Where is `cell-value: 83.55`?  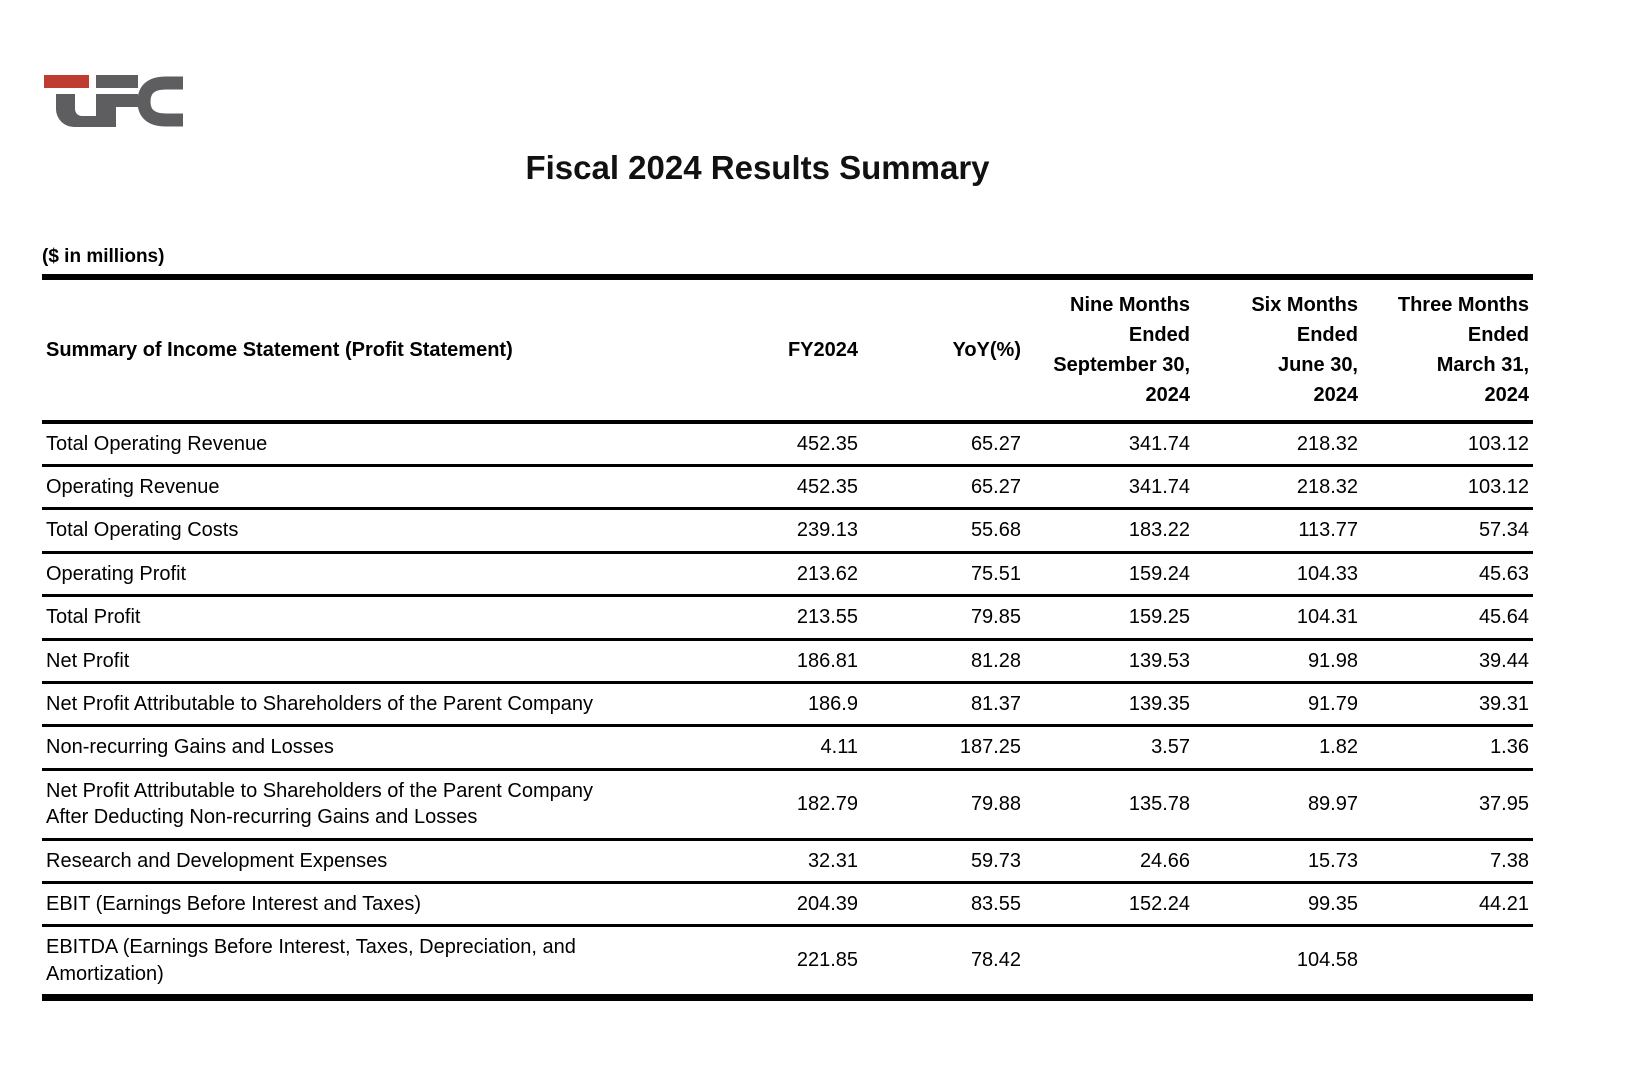
cell-value: 83.55 is located at coordinates (943, 903).